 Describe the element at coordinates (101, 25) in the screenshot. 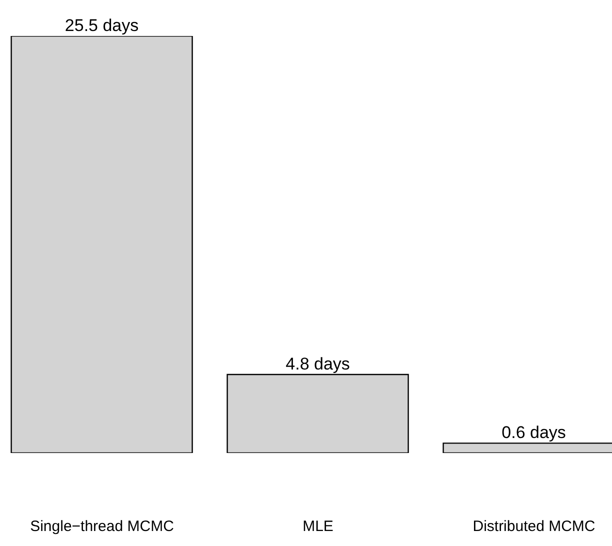

I see `data-label: 25.5 days` at that location.